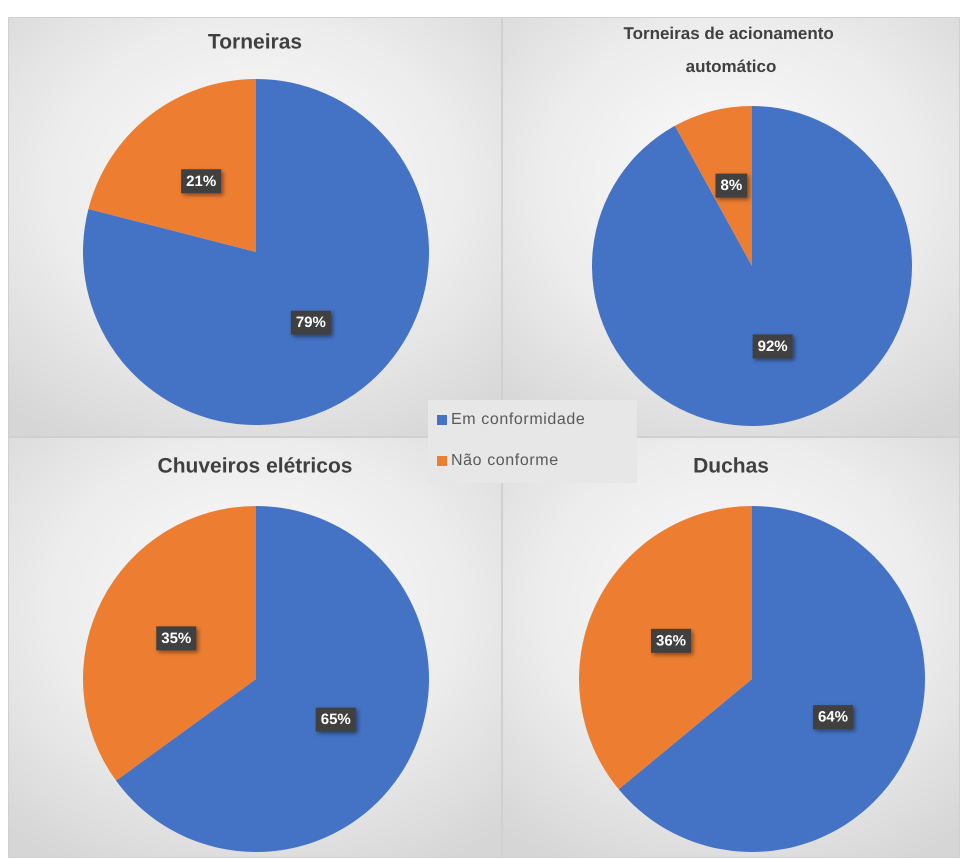  Describe the element at coordinates (671, 641) in the screenshot. I see `data-label: 36%` at that location.